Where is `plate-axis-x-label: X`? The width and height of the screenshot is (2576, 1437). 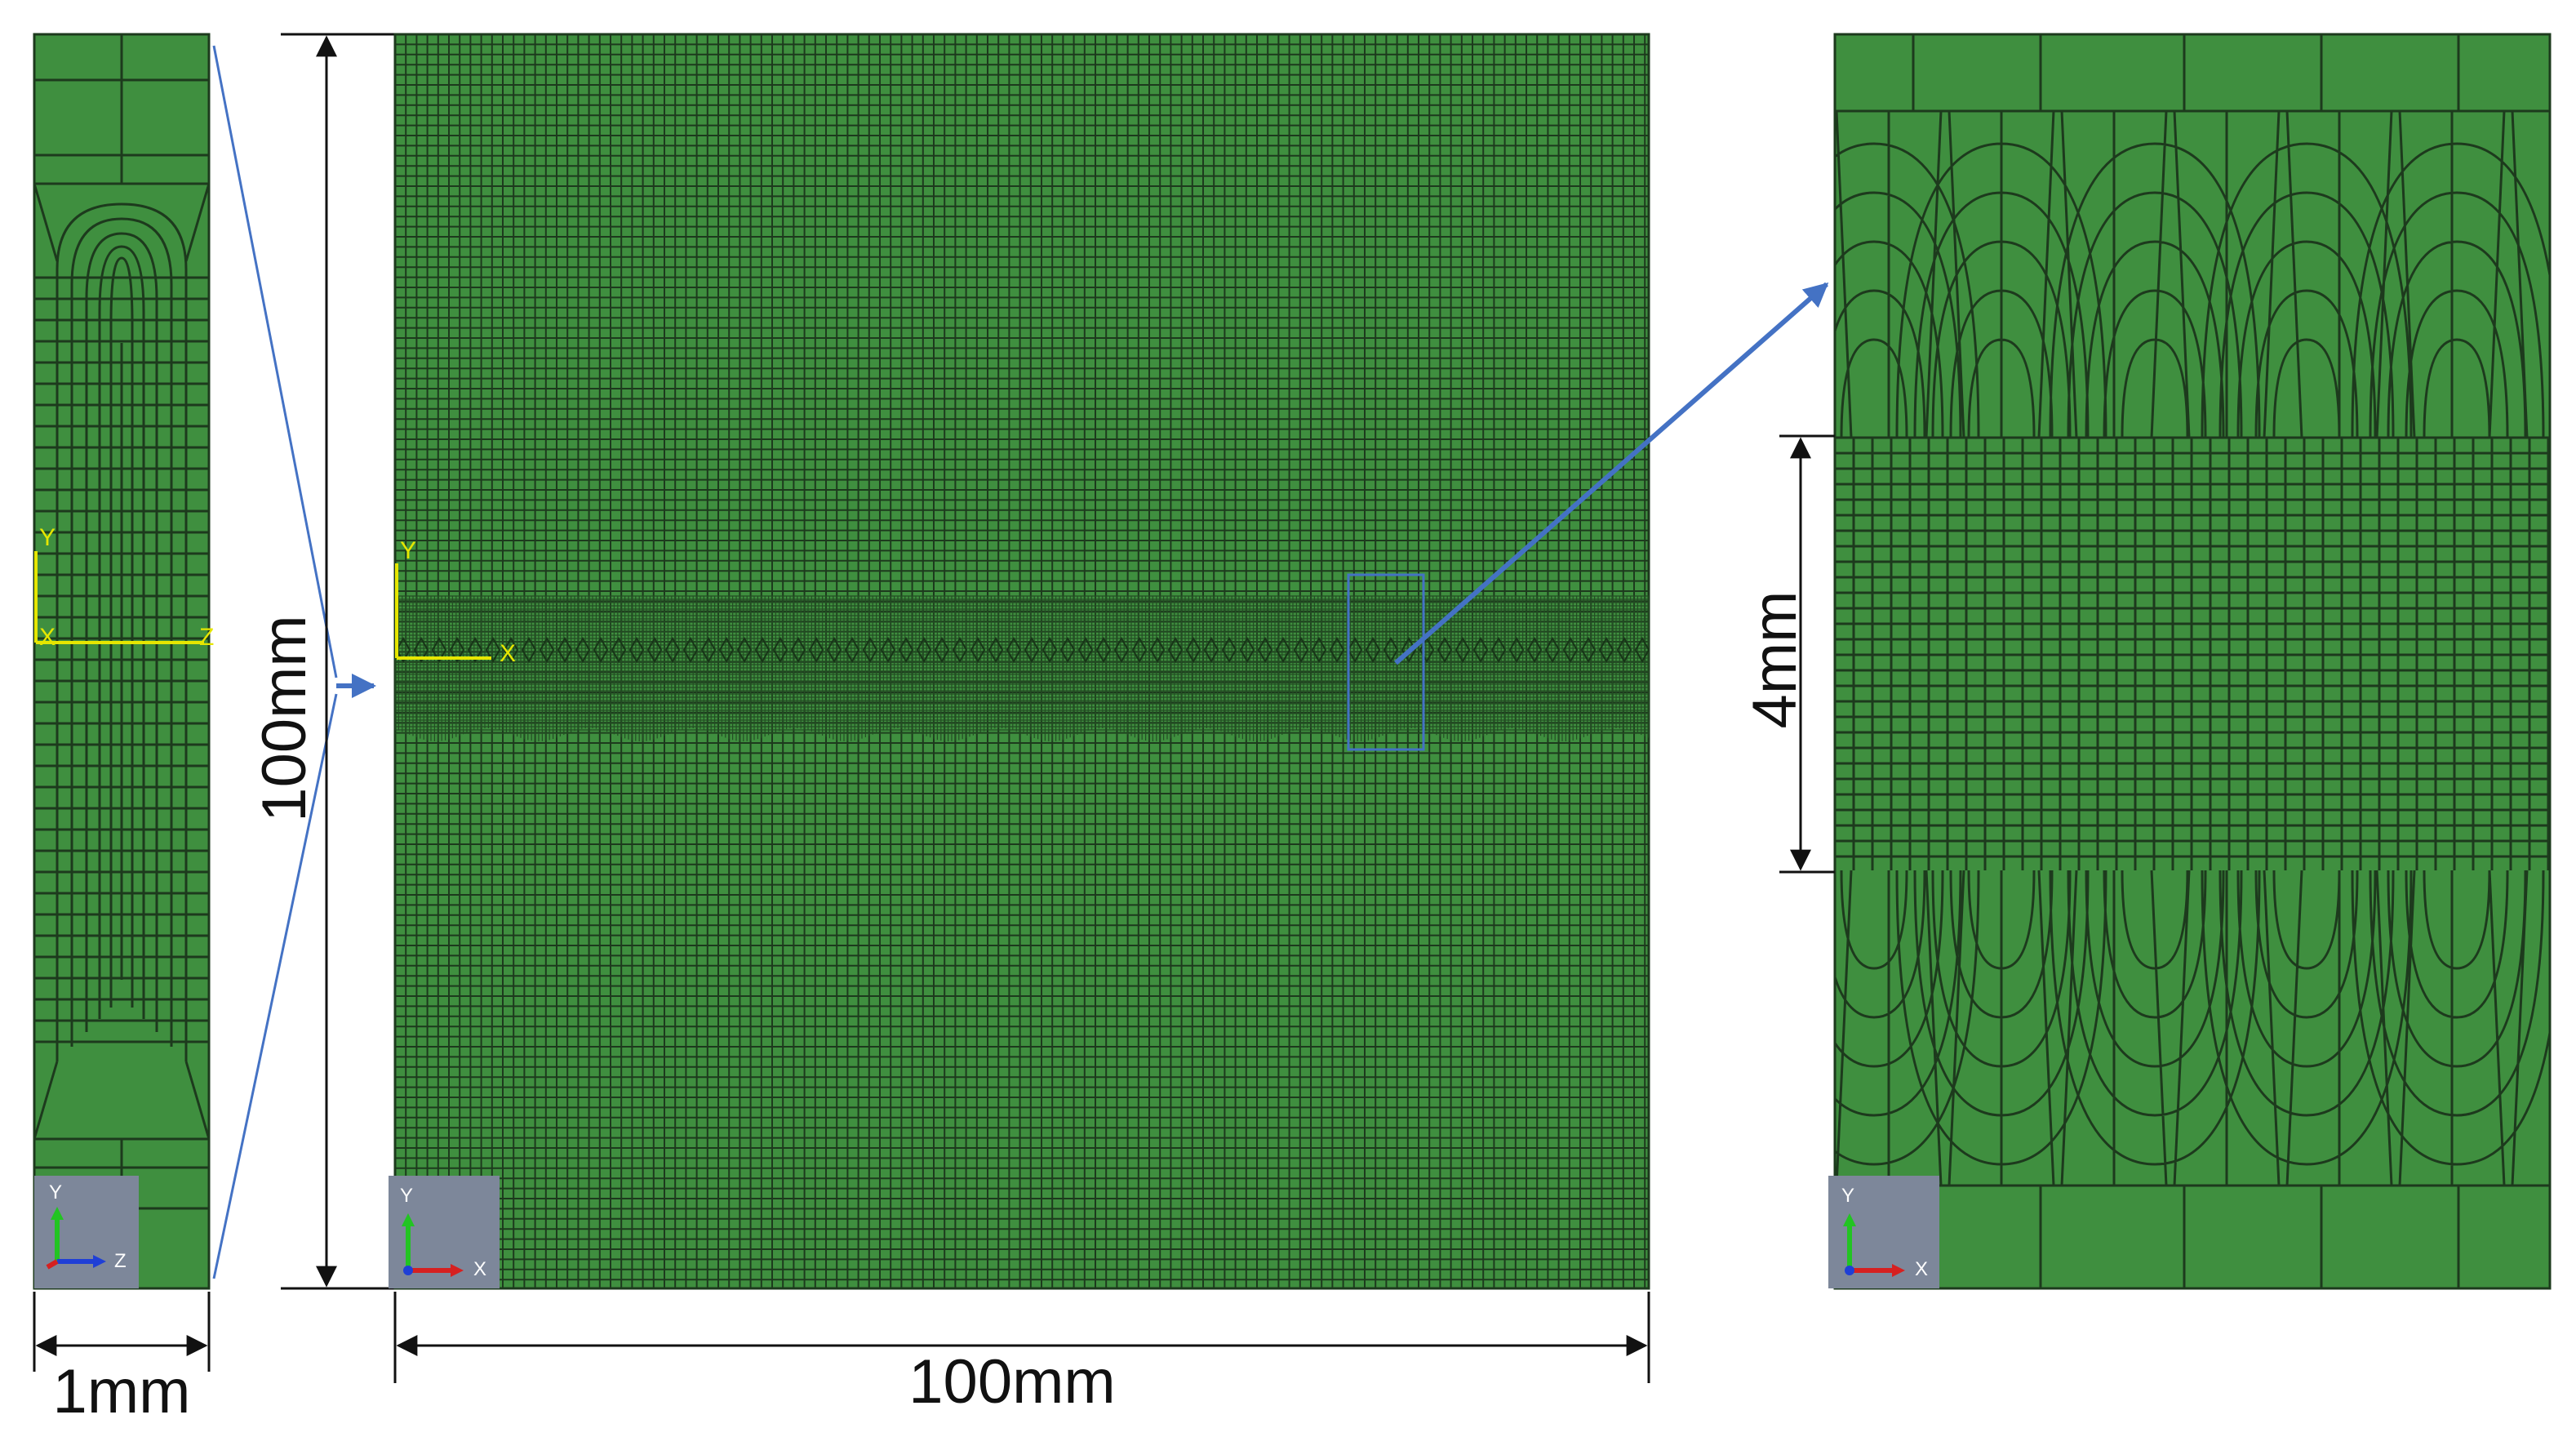
plate-axis-x-label: X is located at coordinates (508, 653).